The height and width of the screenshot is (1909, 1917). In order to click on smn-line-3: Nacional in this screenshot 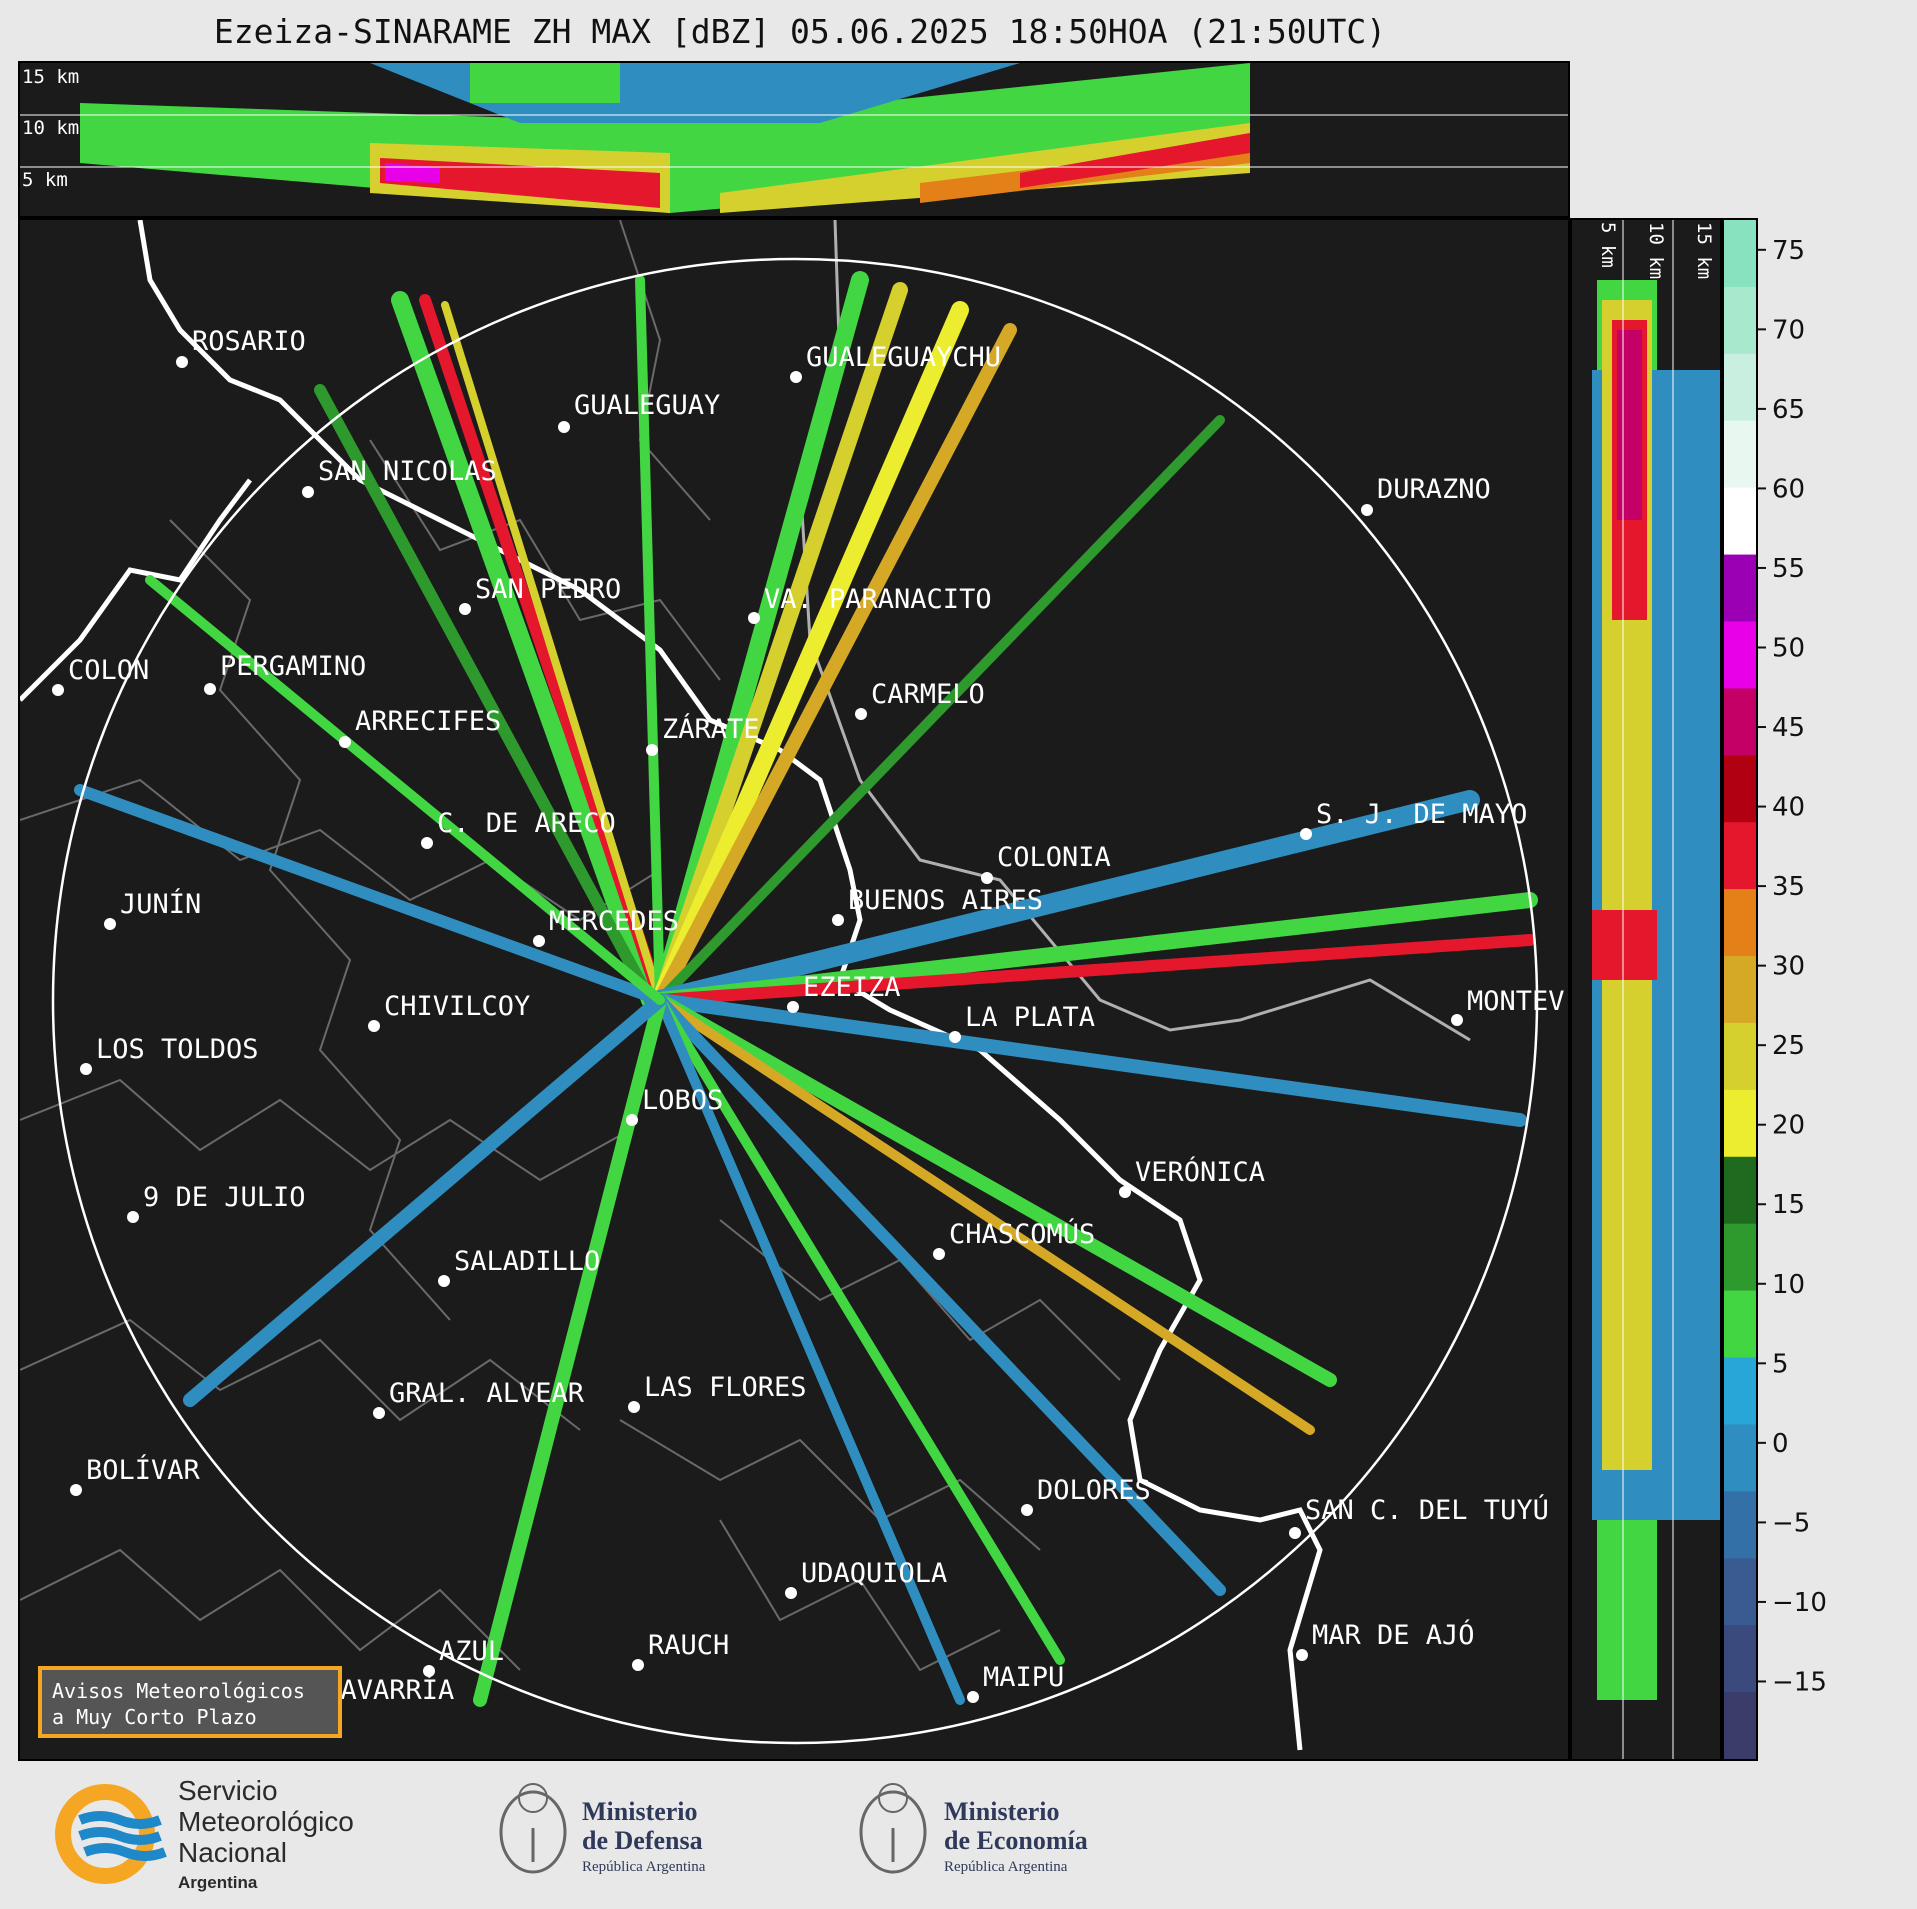, I will do `click(232, 1852)`.